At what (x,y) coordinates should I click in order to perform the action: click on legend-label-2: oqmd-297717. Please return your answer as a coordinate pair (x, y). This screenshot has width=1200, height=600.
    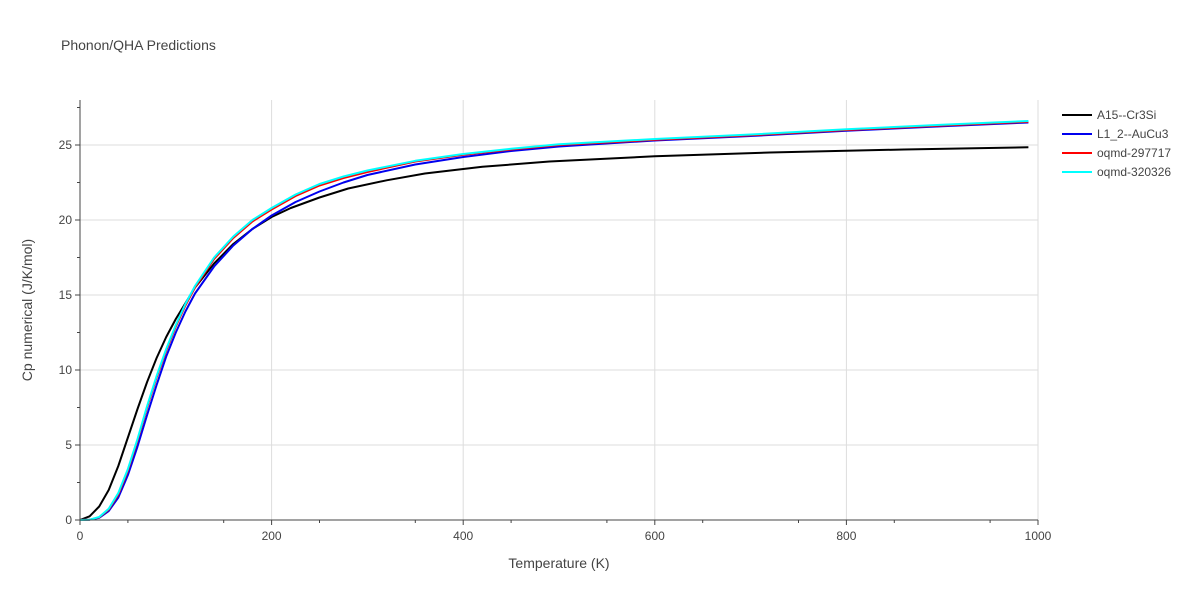
    Looking at the image, I should click on (1134, 153).